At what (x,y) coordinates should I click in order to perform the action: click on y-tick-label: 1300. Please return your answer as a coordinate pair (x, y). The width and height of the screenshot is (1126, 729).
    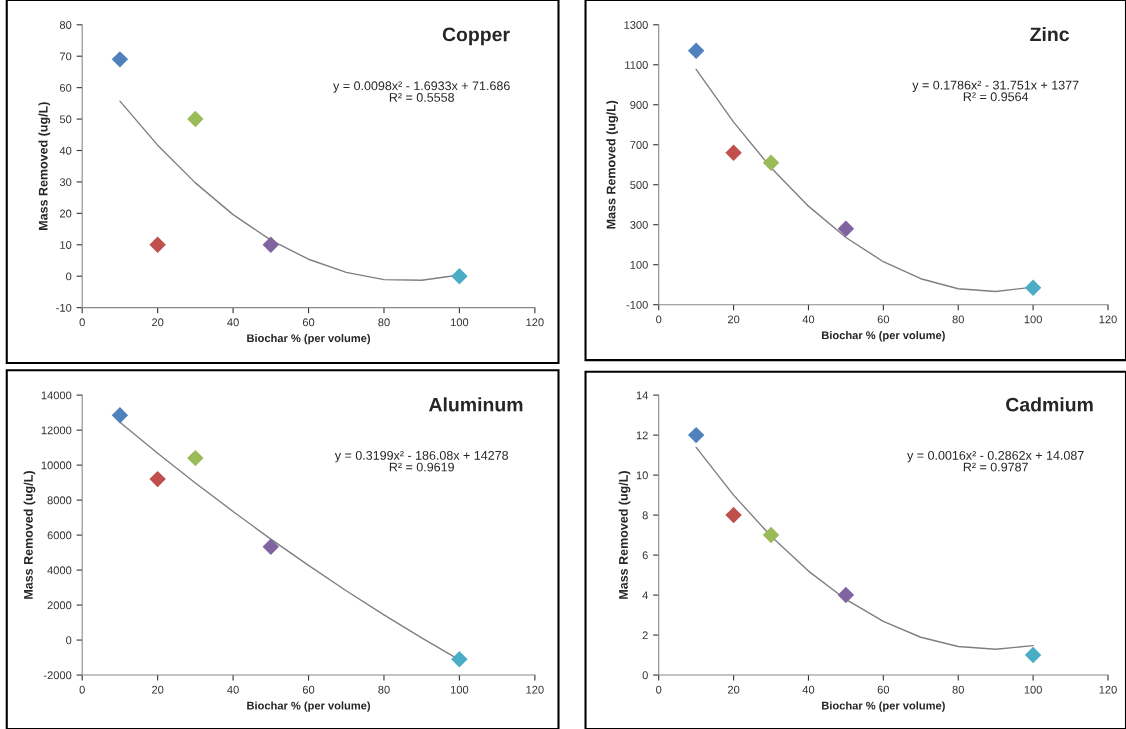
    Looking at the image, I should click on (636, 25).